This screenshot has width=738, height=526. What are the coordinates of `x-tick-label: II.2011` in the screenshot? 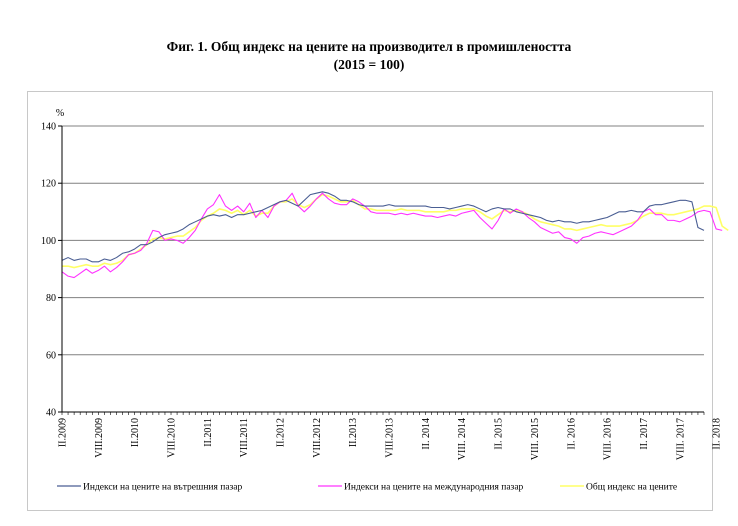 It's located at (208, 432).